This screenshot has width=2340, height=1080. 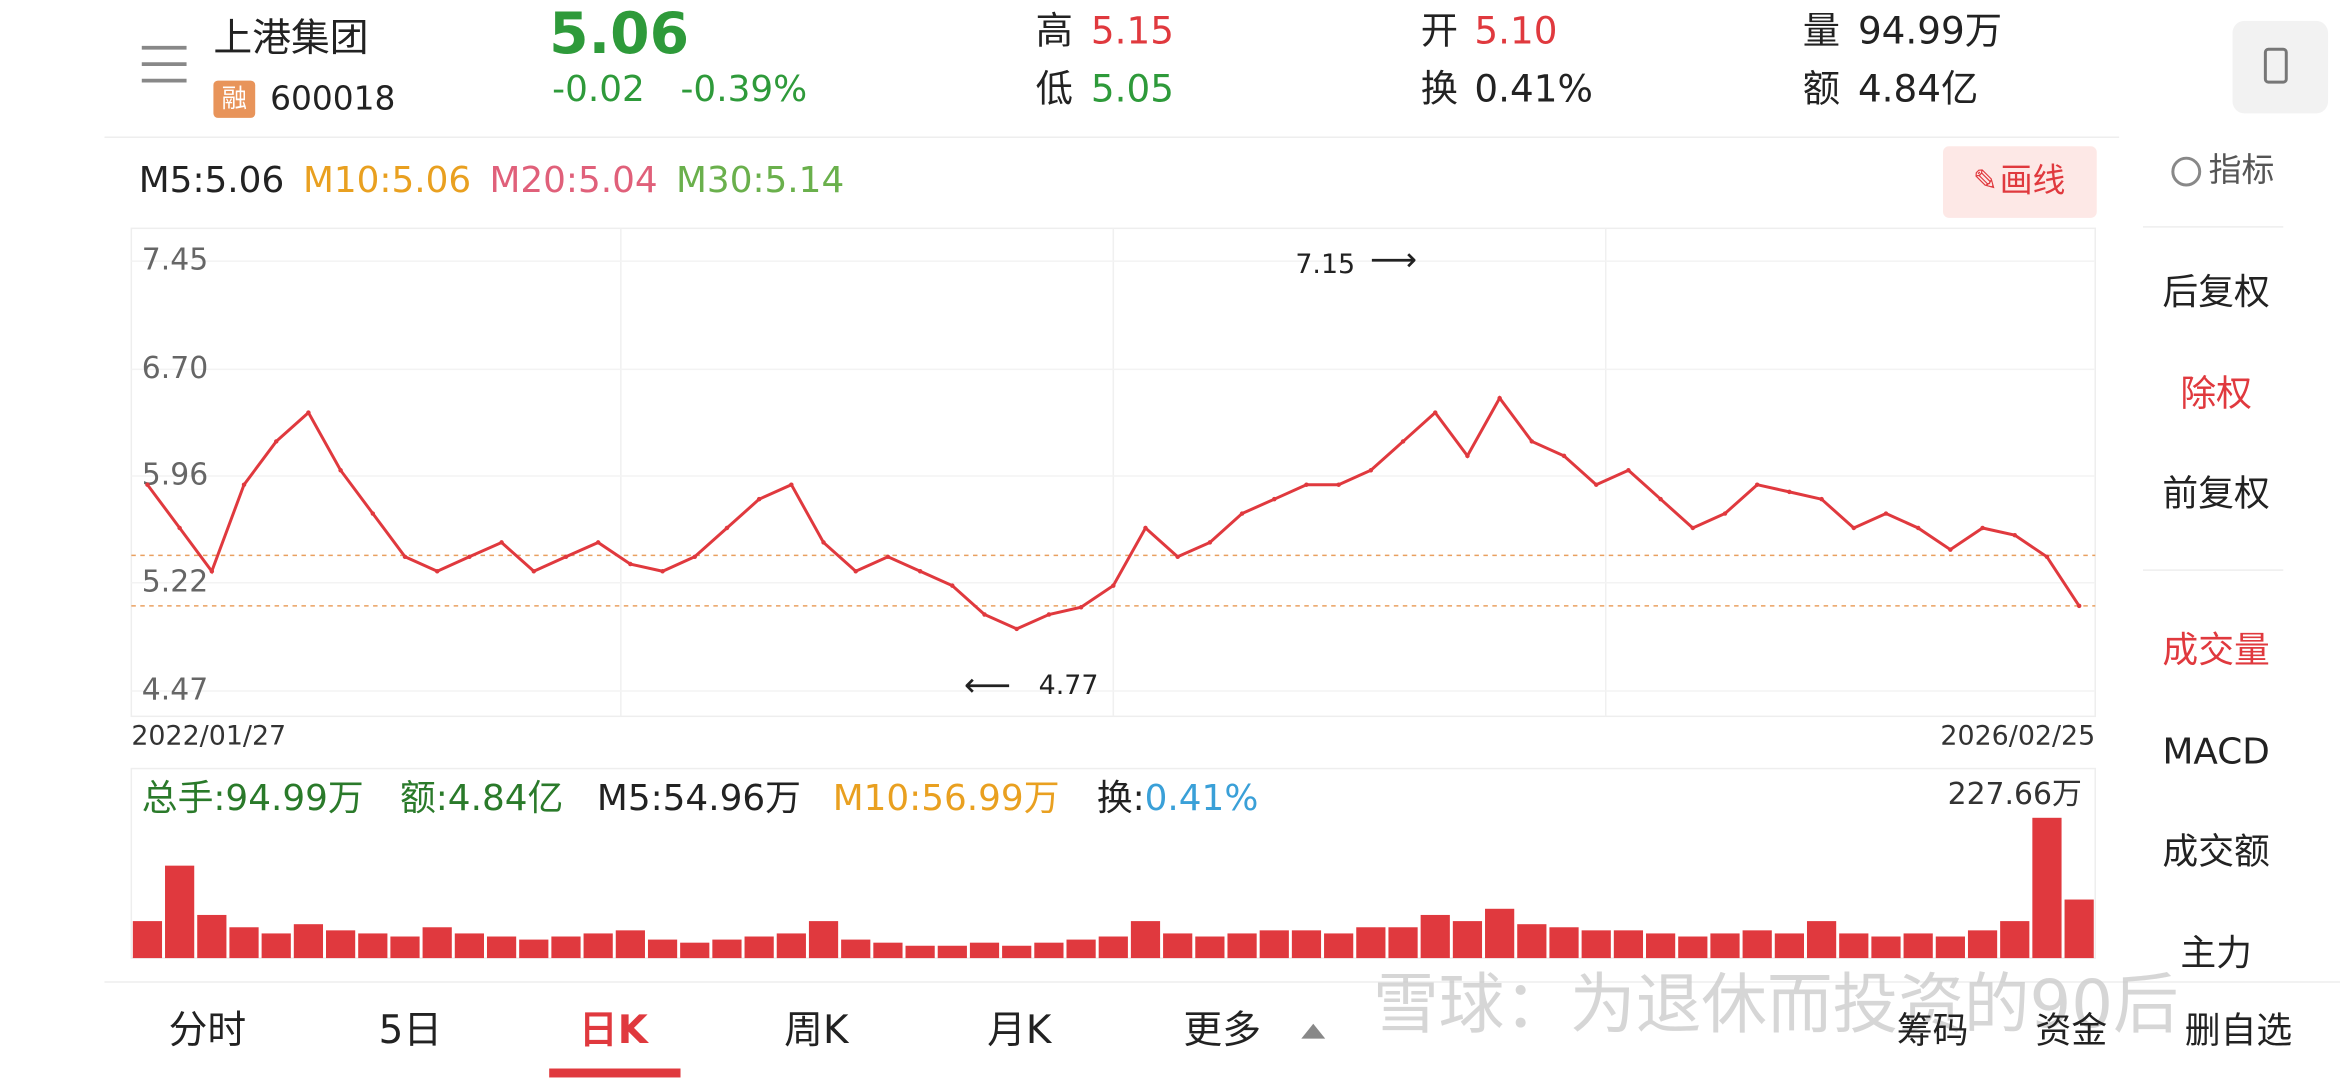 What do you see at coordinates (2186, 171) in the screenshot?
I see `gauge-icon` at bounding box center [2186, 171].